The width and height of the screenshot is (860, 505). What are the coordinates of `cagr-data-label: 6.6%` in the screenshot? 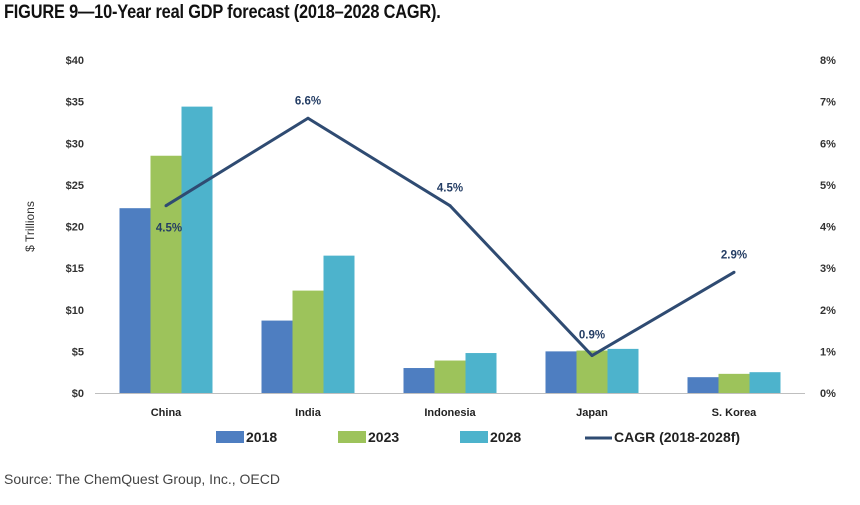 It's located at (308, 101).